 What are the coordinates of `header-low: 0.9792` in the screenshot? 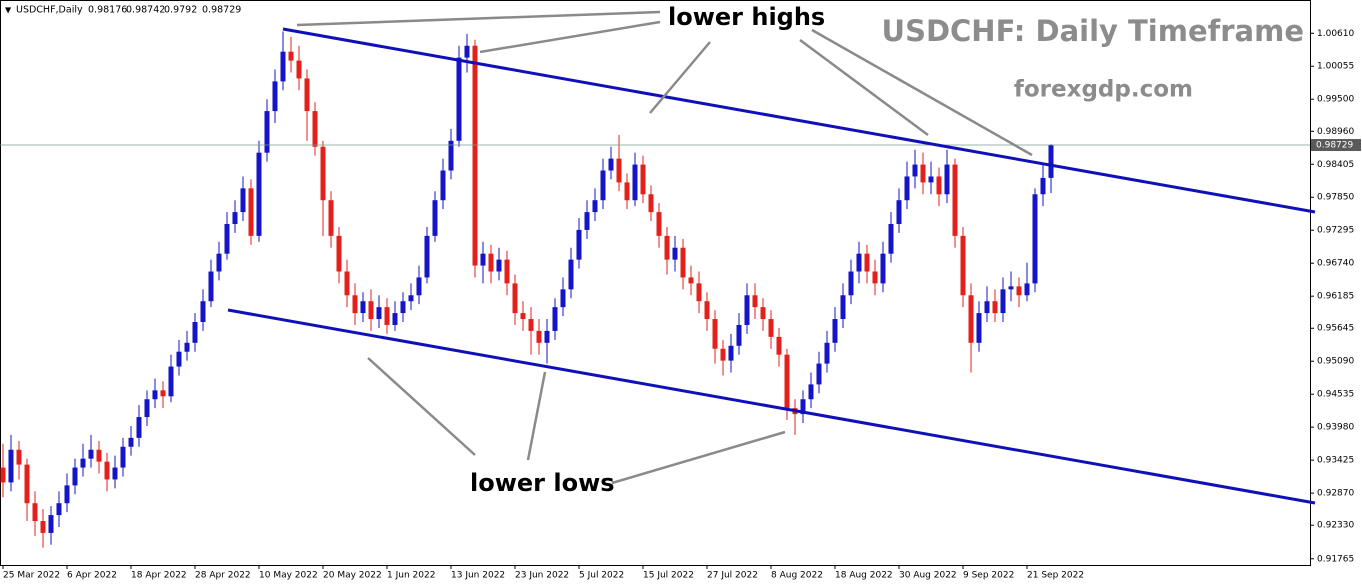 It's located at (180, 10).